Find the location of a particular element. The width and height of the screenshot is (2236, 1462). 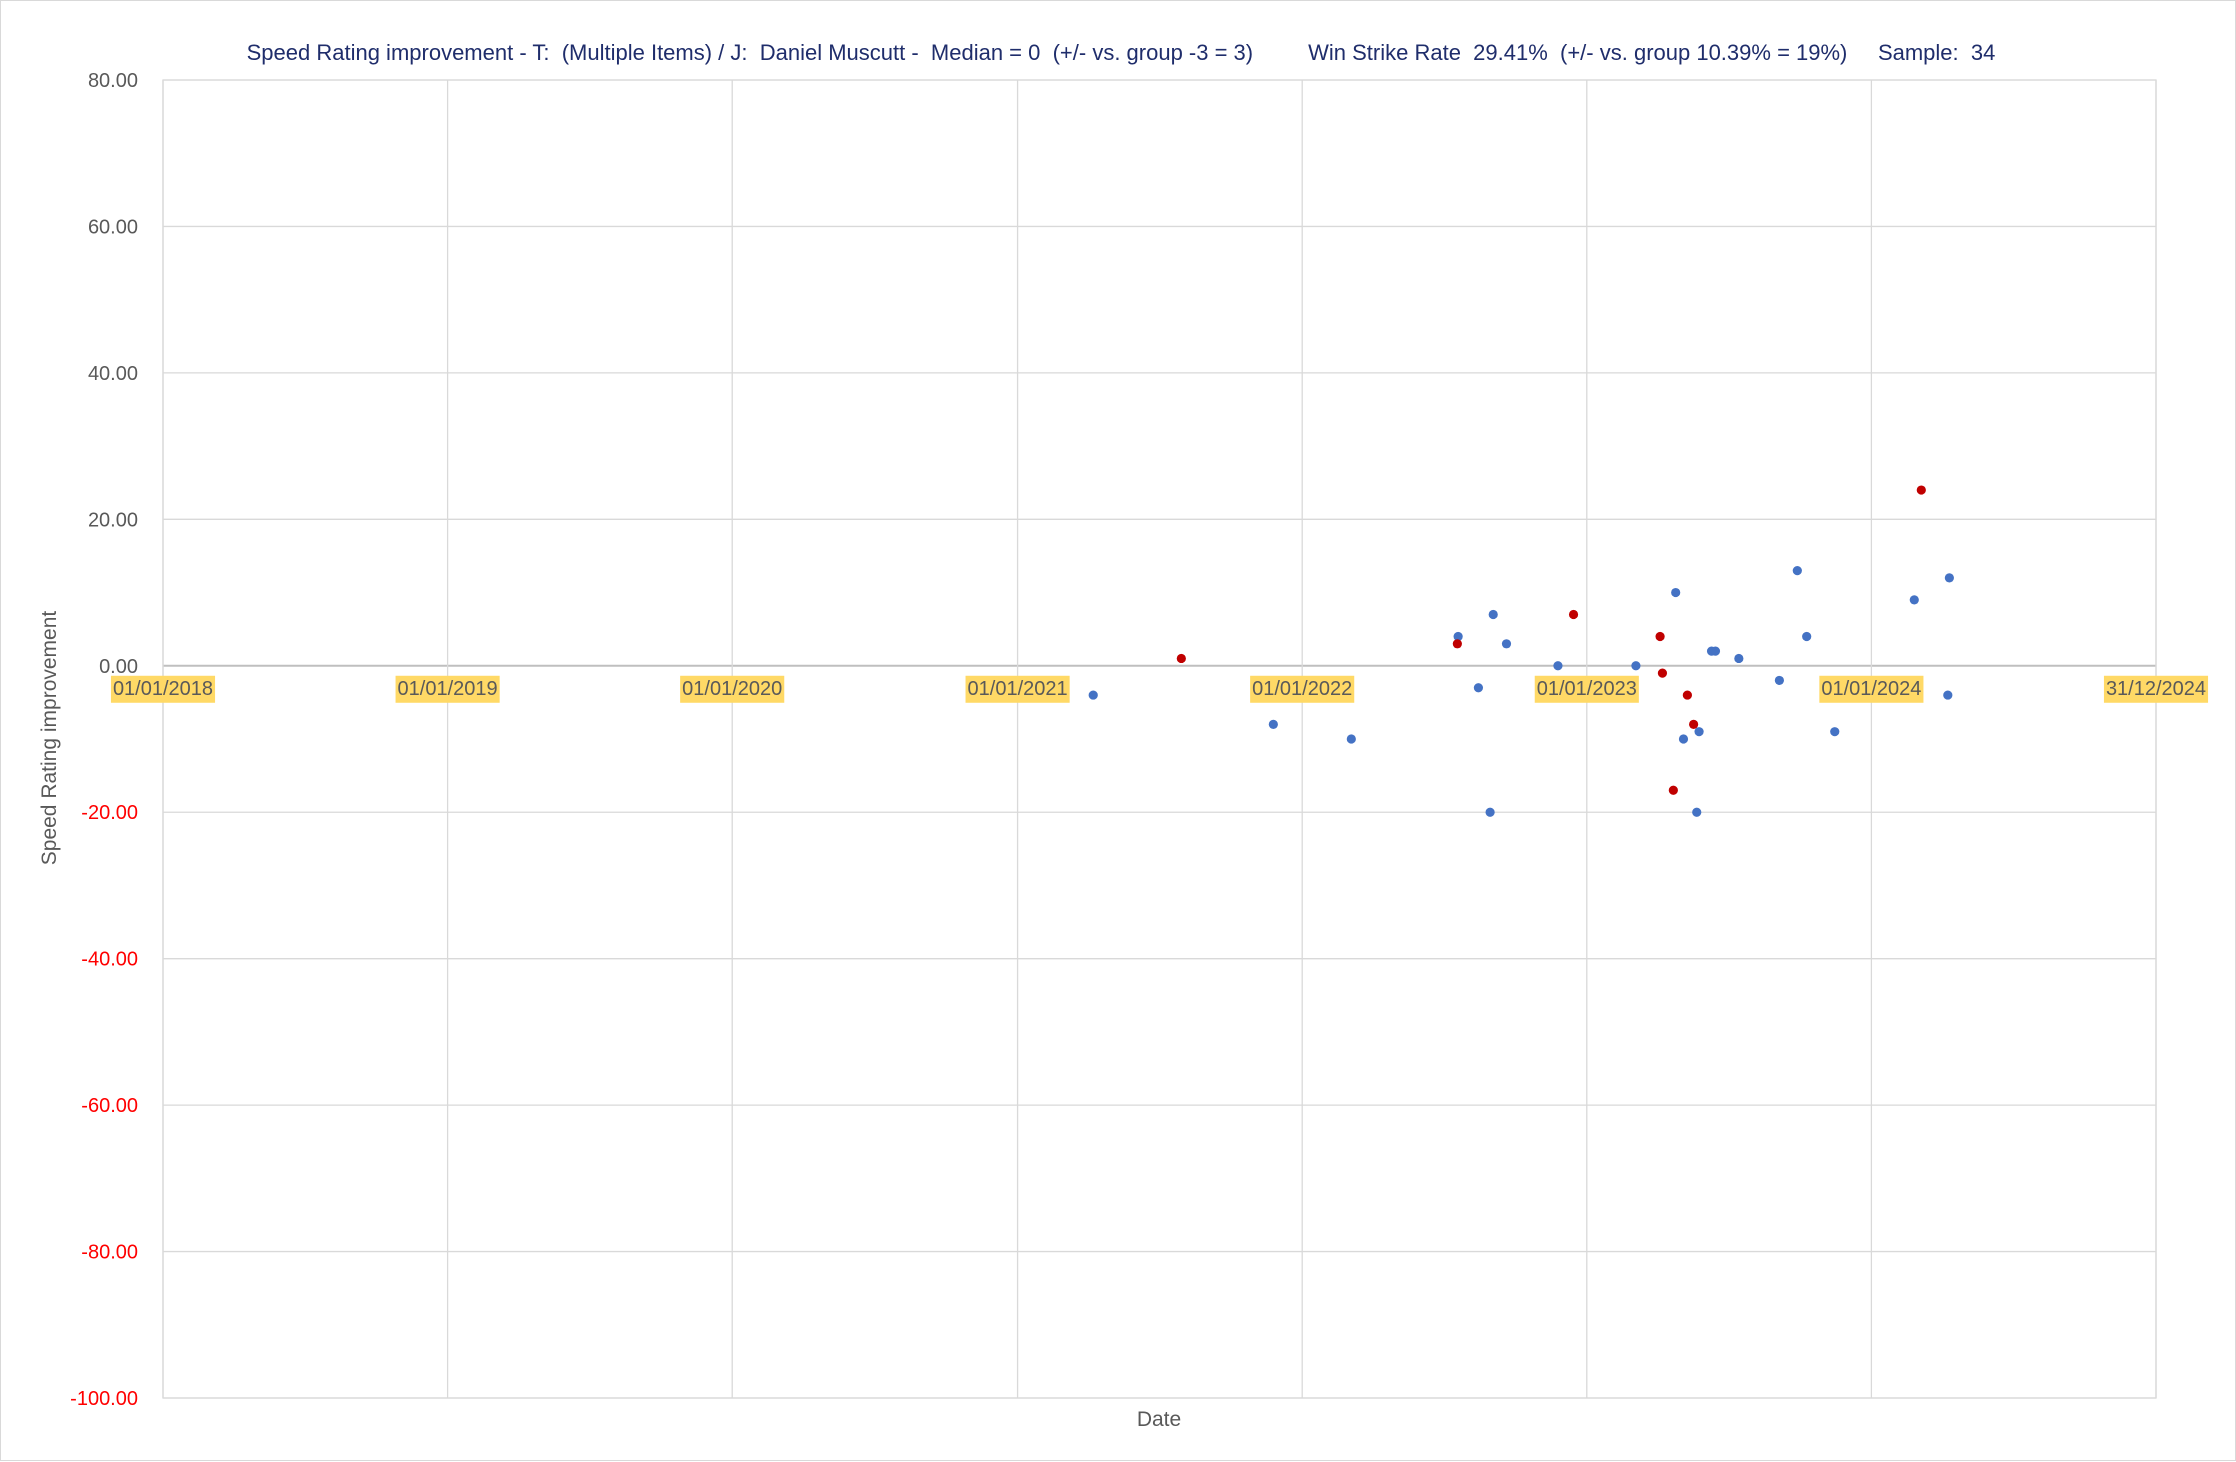

y-tick-label: -60.00 is located at coordinates (109, 1106).